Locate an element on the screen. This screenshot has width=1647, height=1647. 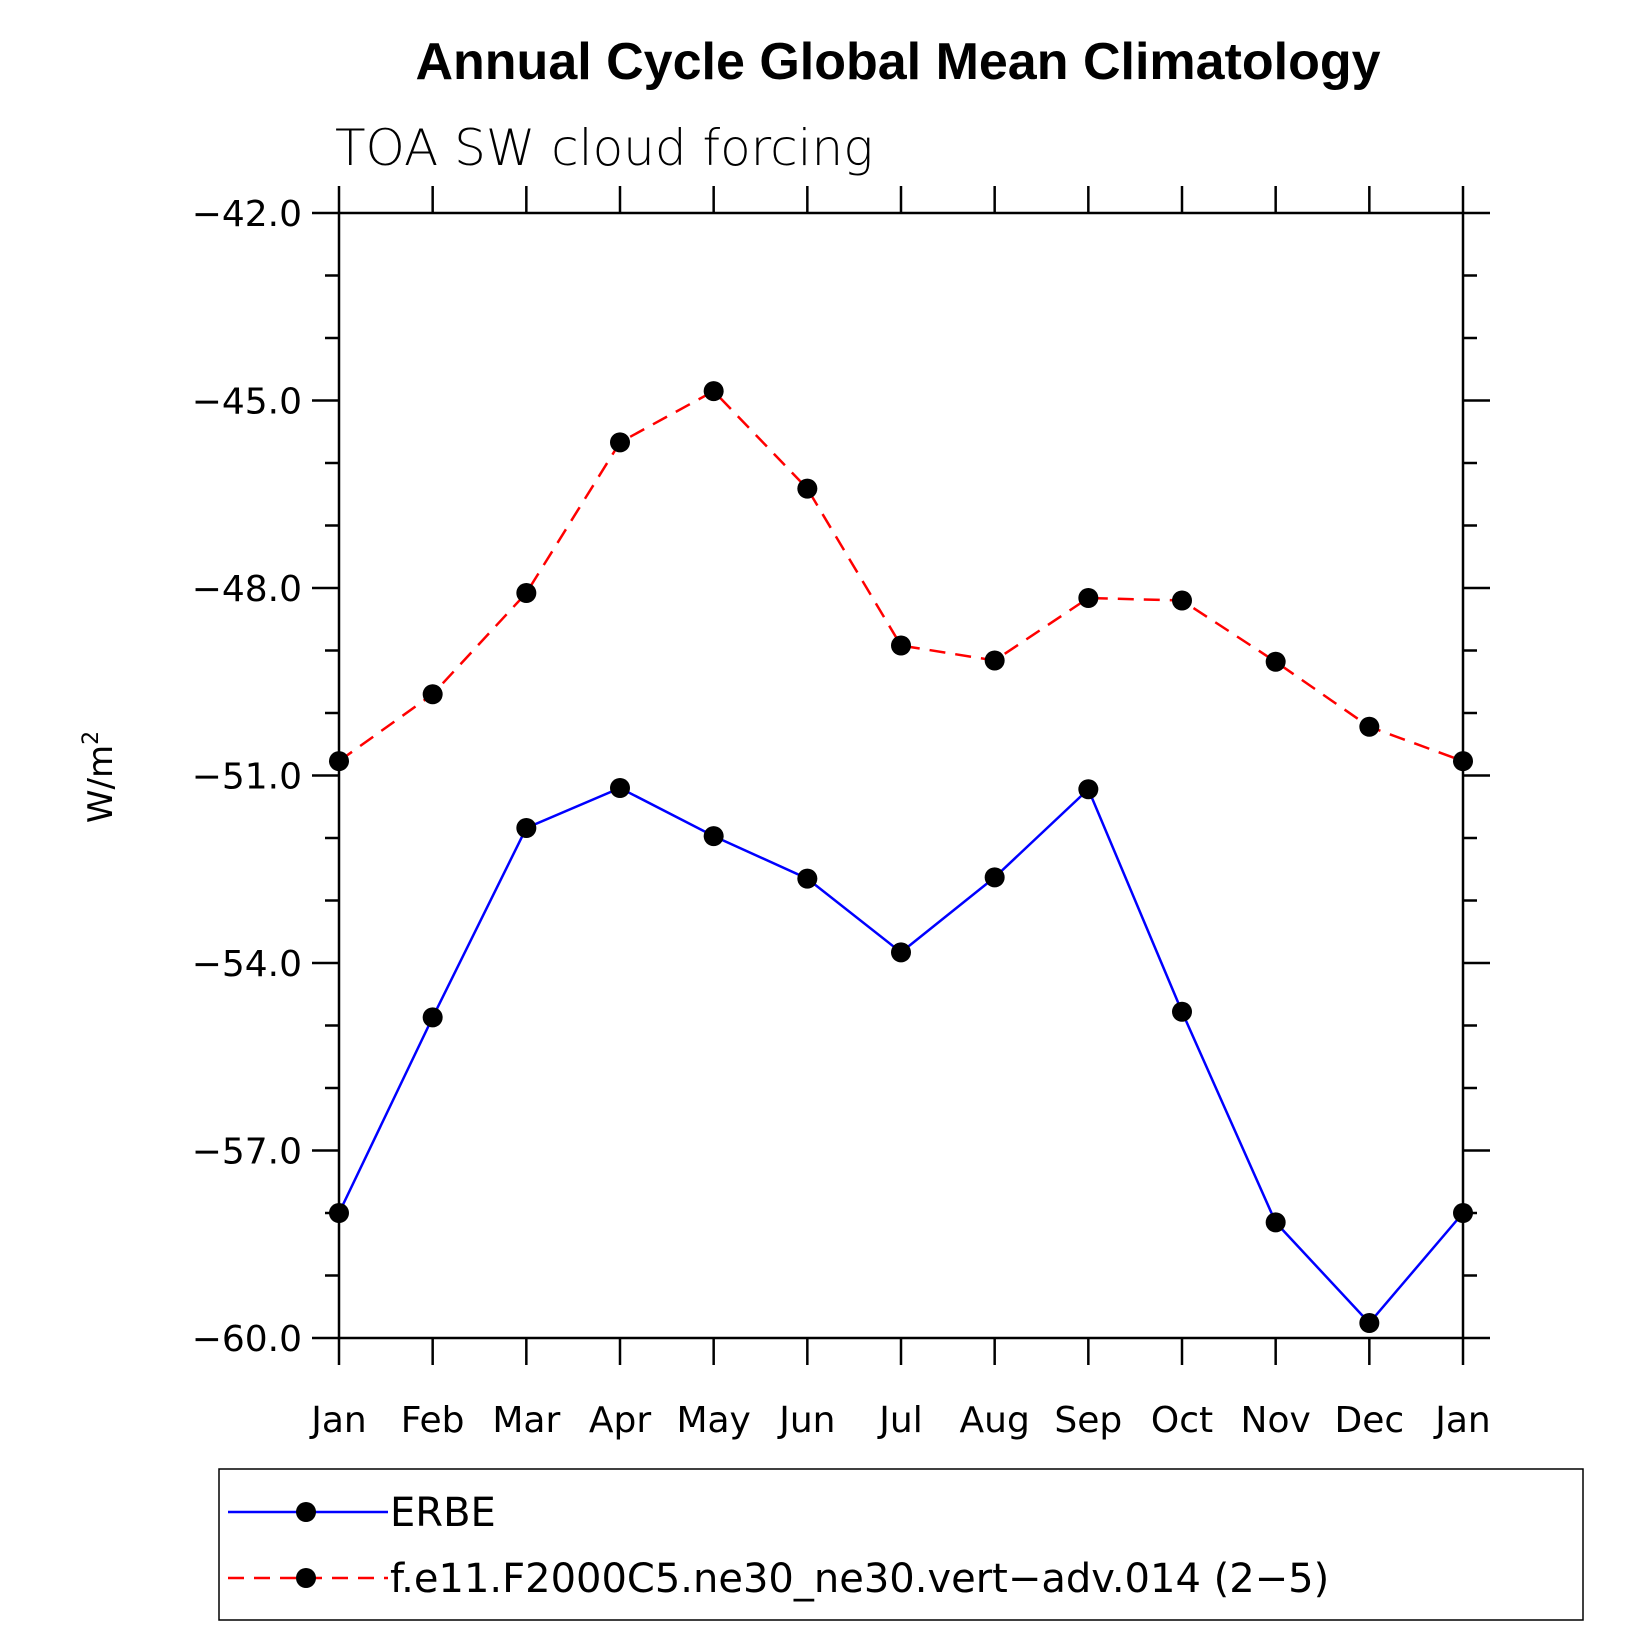
x-tick-label: Feb is located at coordinates (433, 1420).